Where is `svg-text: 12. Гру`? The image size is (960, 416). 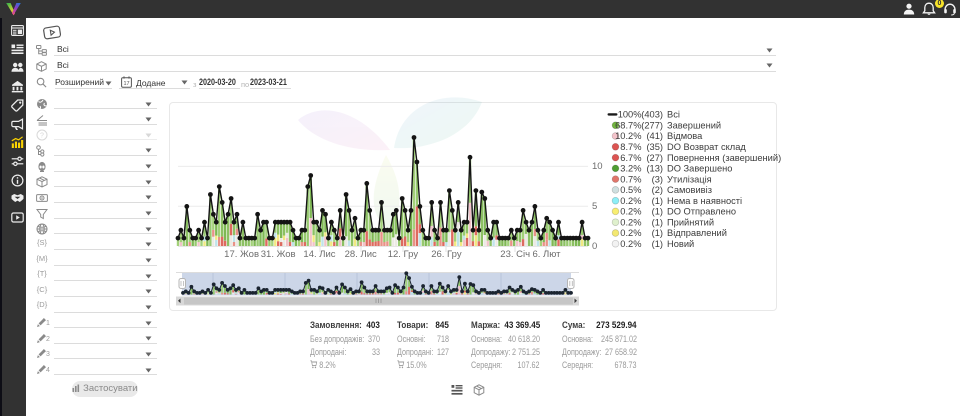
svg-text: 12. Гру is located at coordinates (403, 254).